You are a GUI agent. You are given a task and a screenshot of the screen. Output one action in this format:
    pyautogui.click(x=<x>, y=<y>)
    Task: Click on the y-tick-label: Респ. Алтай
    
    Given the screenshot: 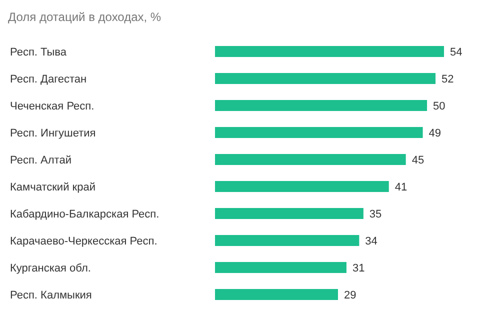 What is the action you would take?
    pyautogui.click(x=41, y=160)
    